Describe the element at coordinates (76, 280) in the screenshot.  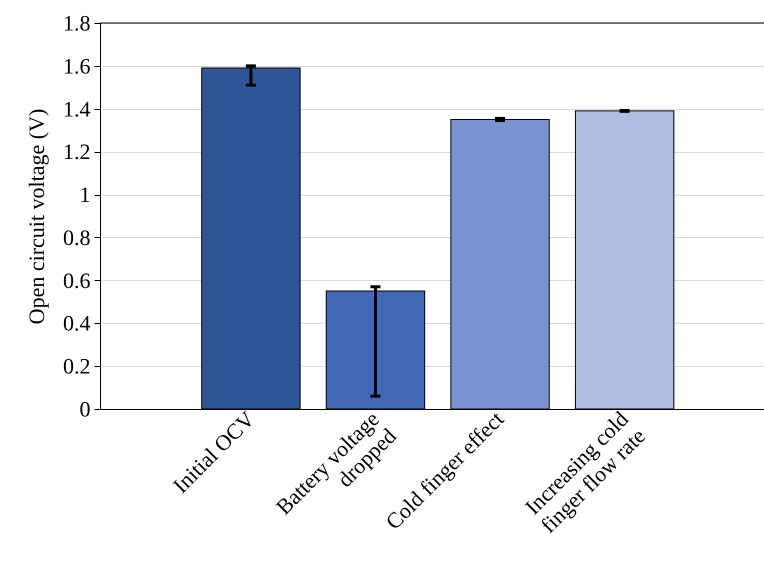
I see `y-tick-label: 0.6` at that location.